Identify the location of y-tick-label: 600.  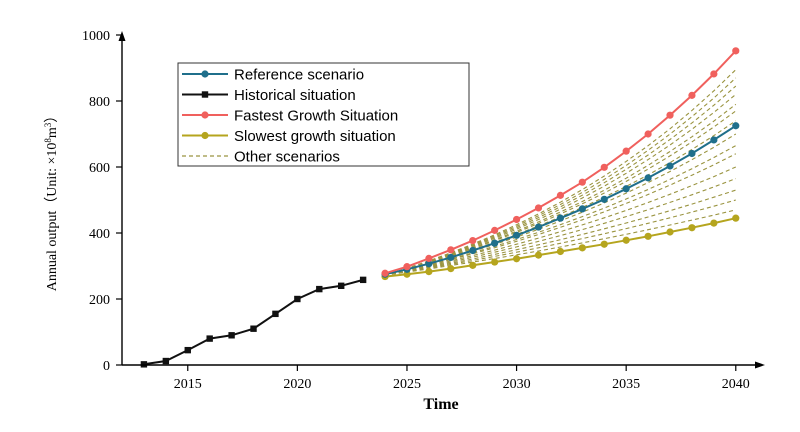
(99, 168).